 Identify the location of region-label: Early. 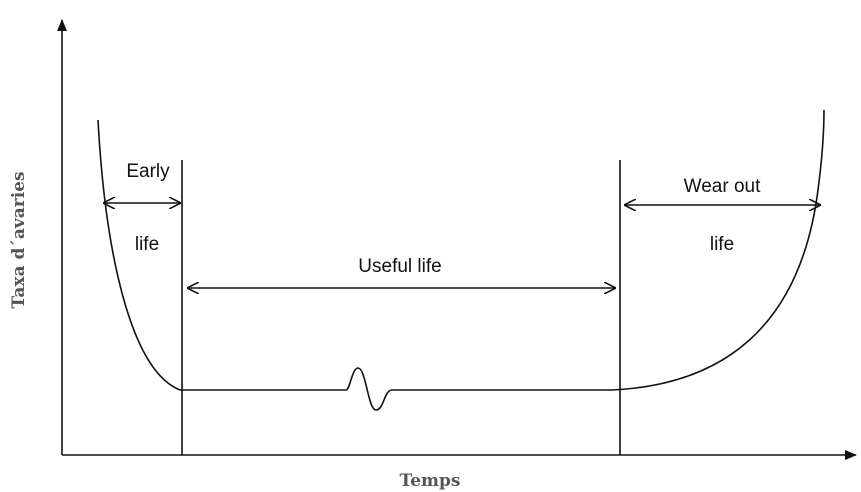
(148, 171).